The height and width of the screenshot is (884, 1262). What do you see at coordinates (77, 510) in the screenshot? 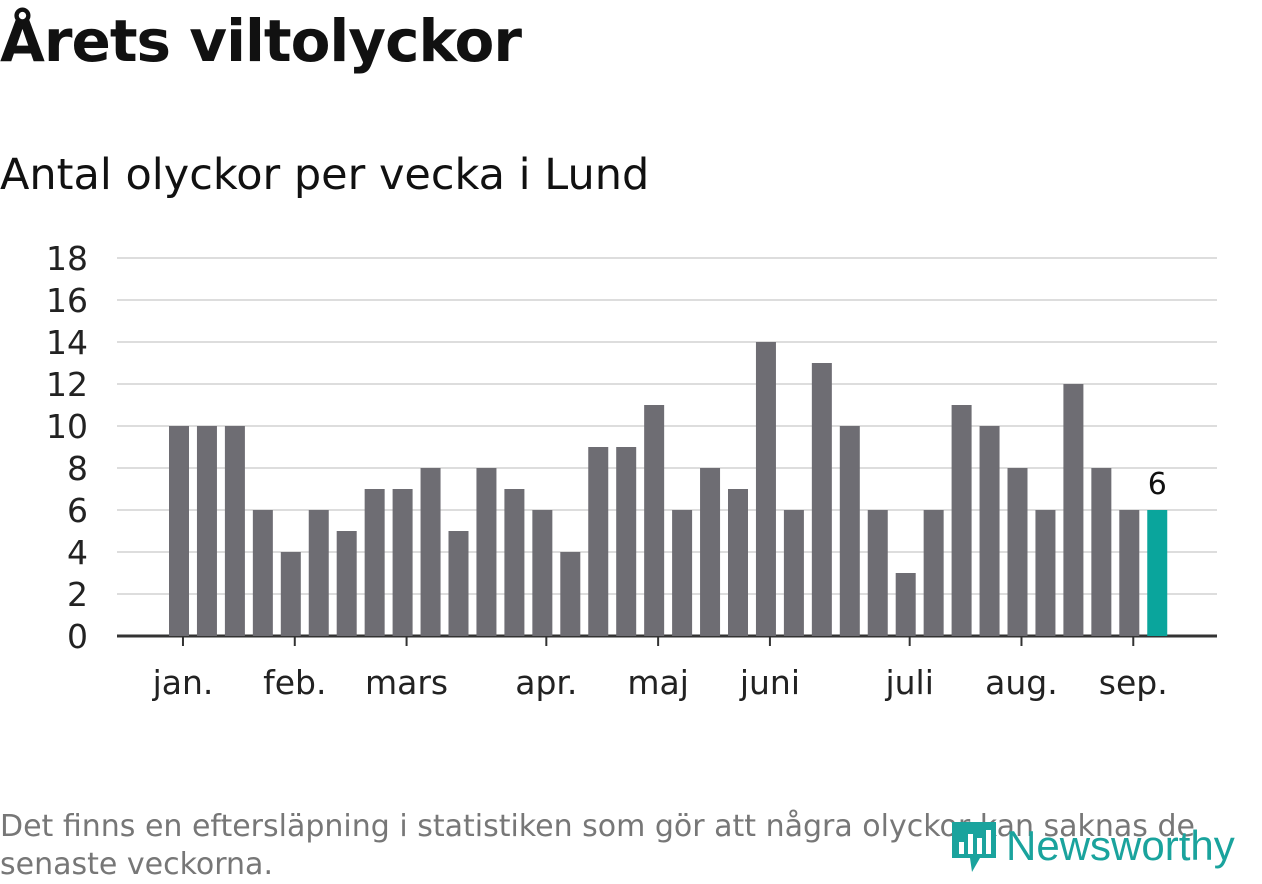
I see `y-tick-label-6: 6` at bounding box center [77, 510].